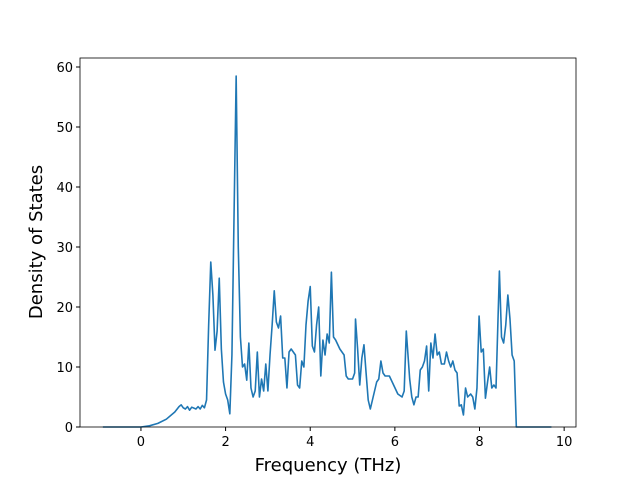  Describe the element at coordinates (64, 128) in the screenshot. I see `y-tick-label: 50` at that location.